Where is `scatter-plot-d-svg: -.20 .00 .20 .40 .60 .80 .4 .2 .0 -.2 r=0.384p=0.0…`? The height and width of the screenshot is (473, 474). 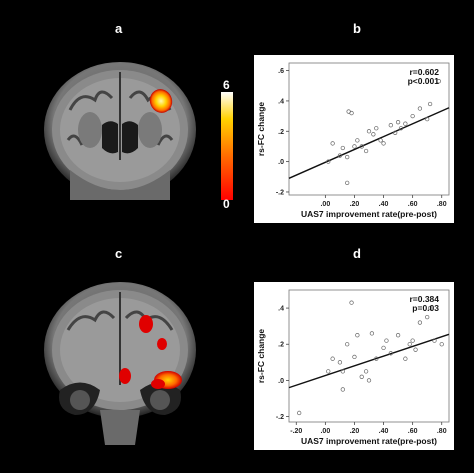 scatter-plot-d-svg: -.20 .00 .20 .40 .60 .80 .4 .2 .0 -.2 r=0.384p=0.0… is located at coordinates (353, 367).